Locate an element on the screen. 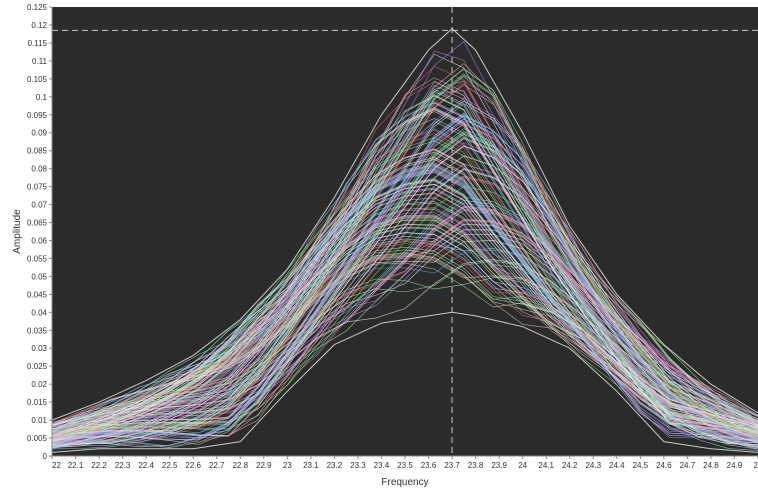 This screenshot has width=758, height=488. x-tick-label: 23.1 is located at coordinates (311, 465).